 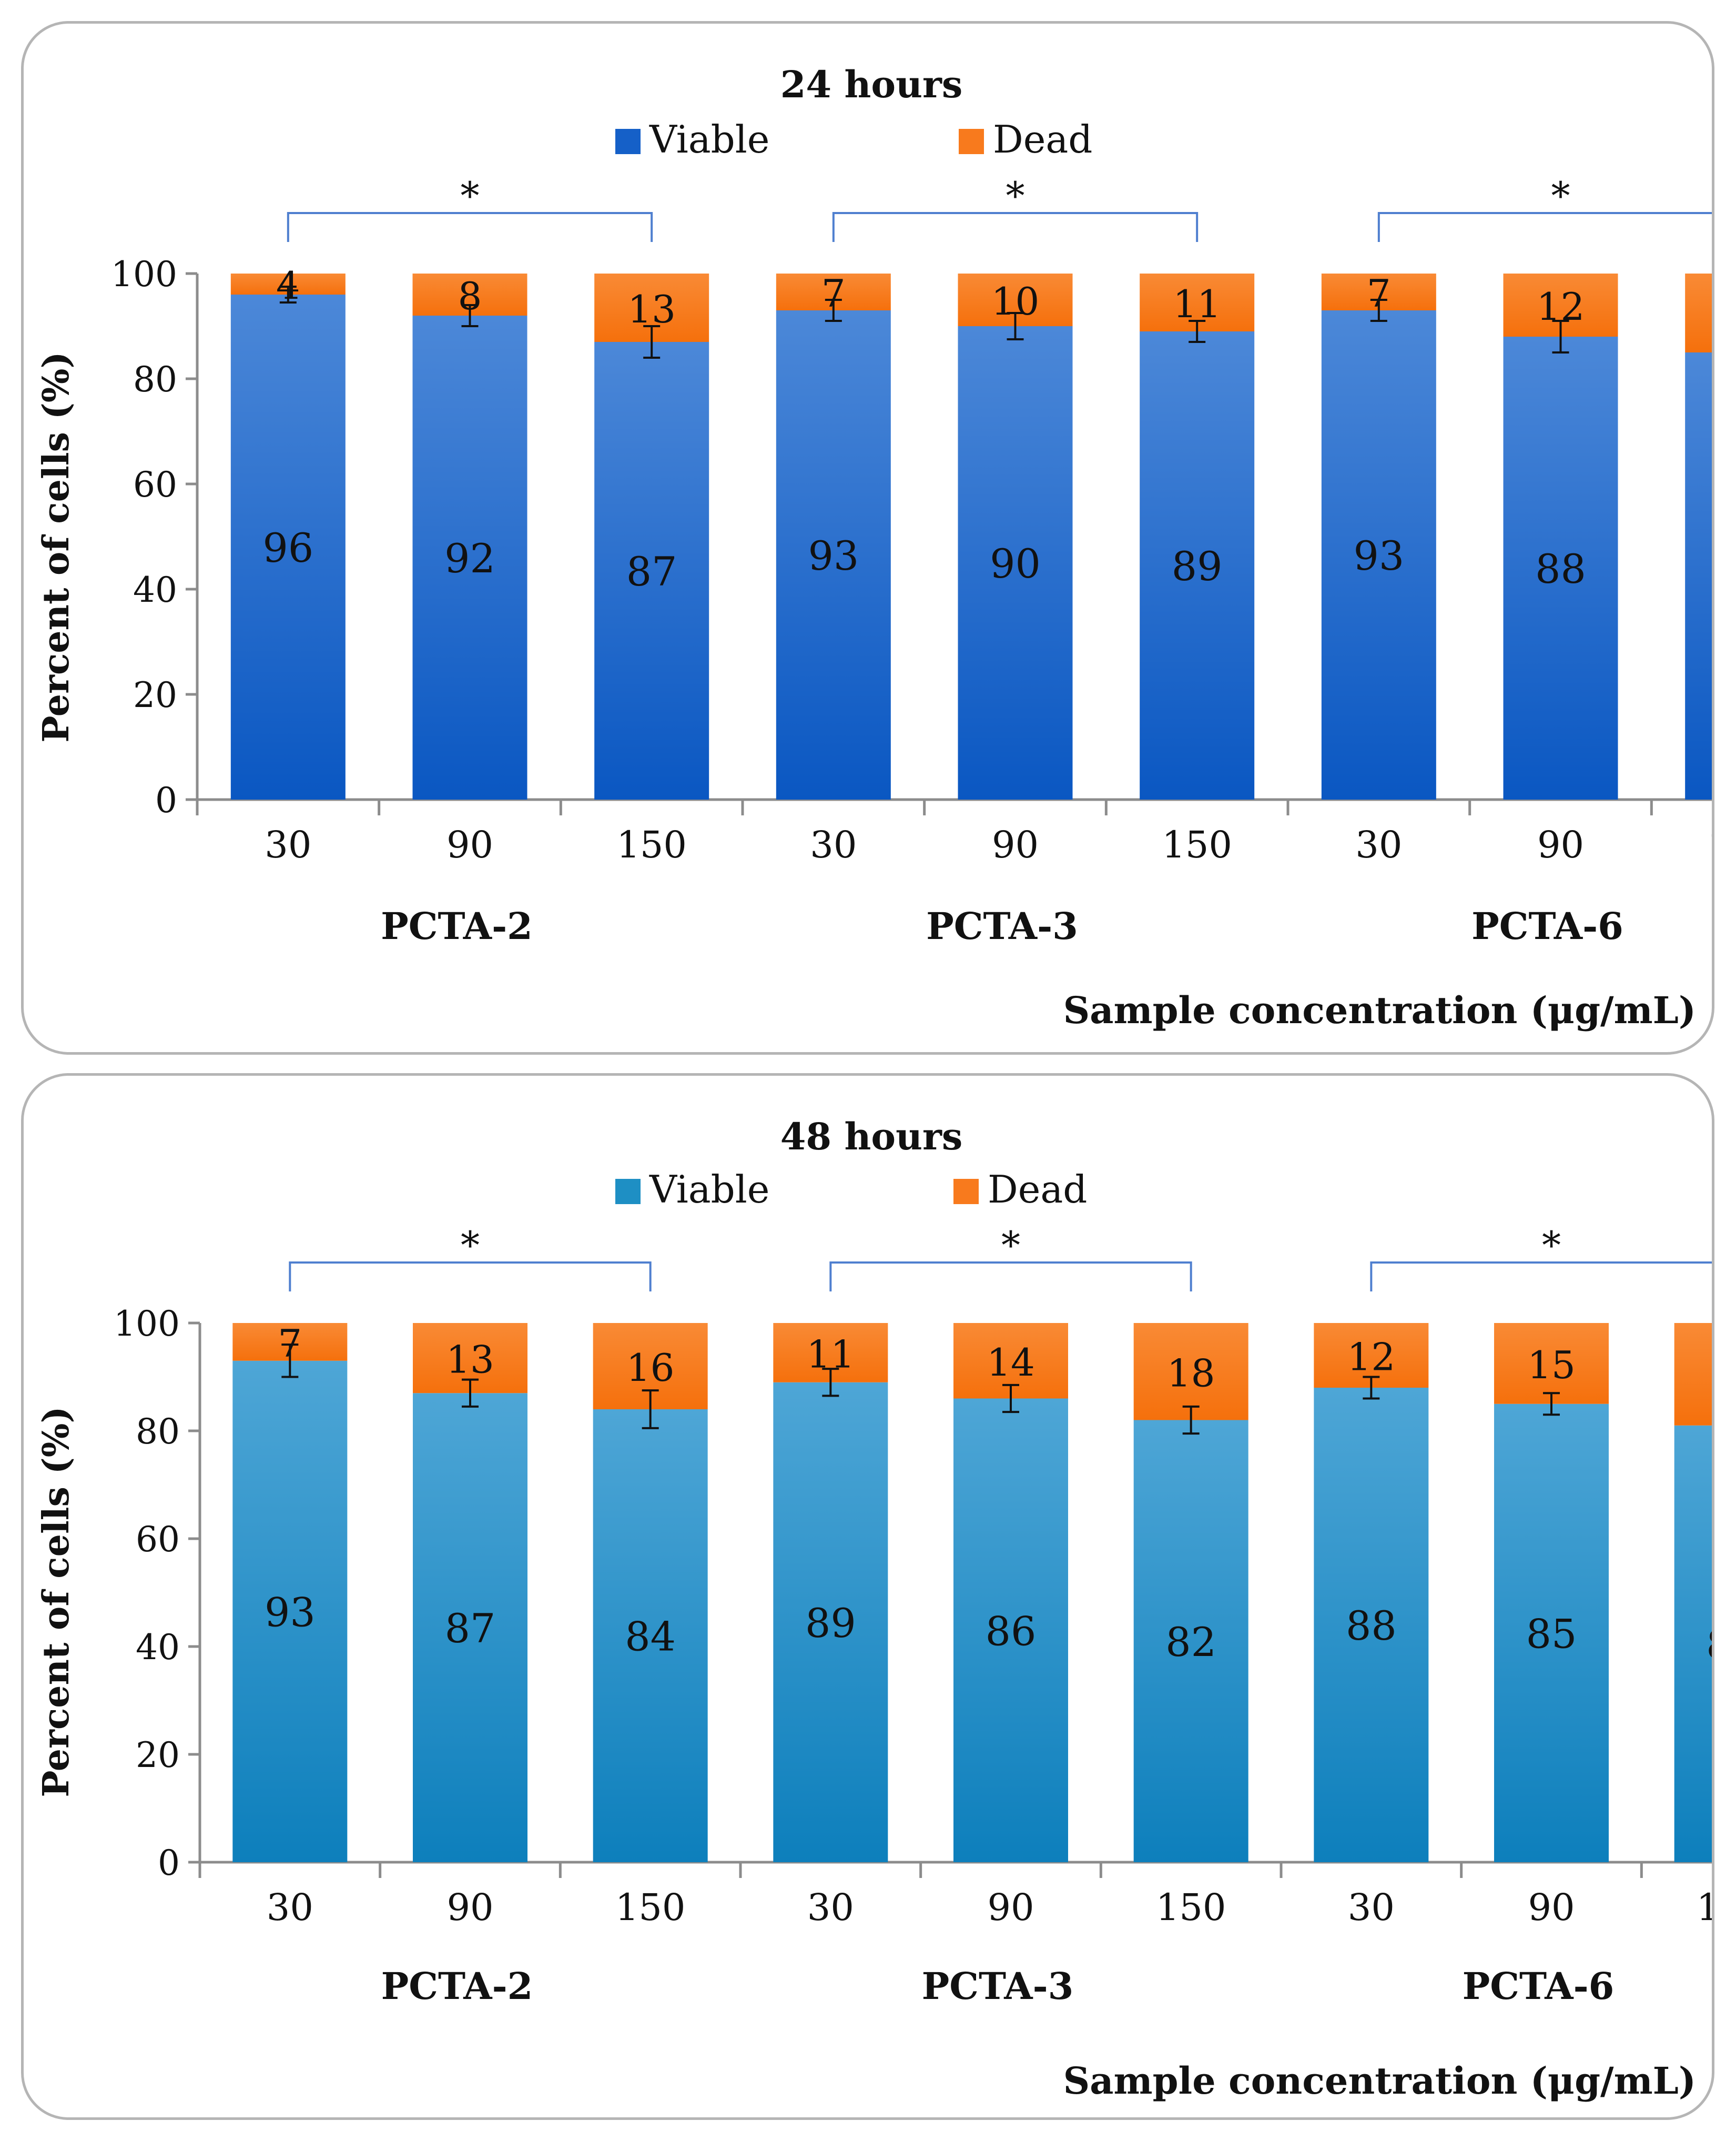 What do you see at coordinates (1710, 1376) in the screenshot?
I see `data-label-dead: 19` at bounding box center [1710, 1376].